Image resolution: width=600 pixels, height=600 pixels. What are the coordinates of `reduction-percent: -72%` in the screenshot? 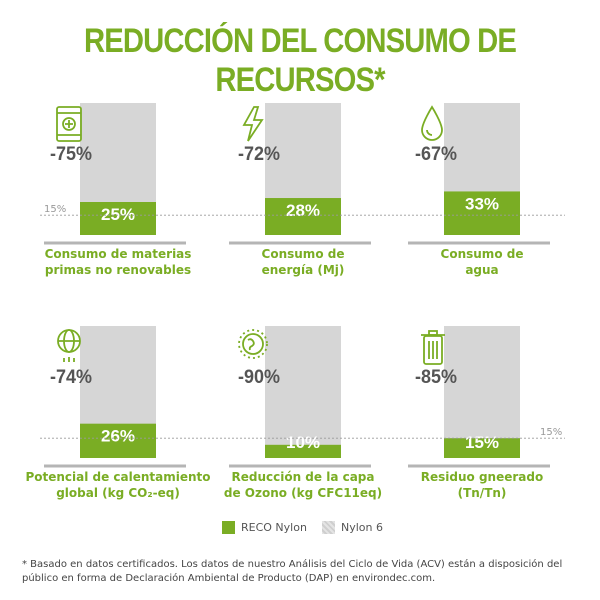 It's located at (259, 154).